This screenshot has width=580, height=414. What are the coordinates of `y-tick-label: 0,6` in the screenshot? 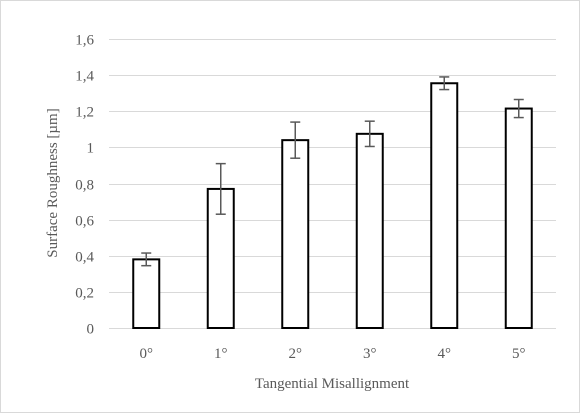 It's located at (84, 222).